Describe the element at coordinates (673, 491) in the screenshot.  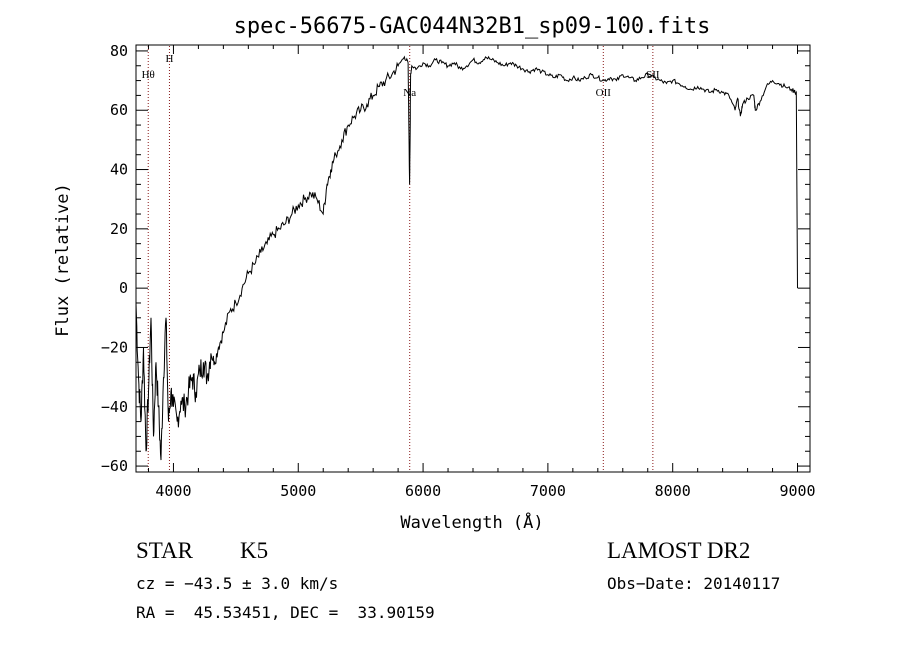
I see `x-tick-label: 8000` at that location.